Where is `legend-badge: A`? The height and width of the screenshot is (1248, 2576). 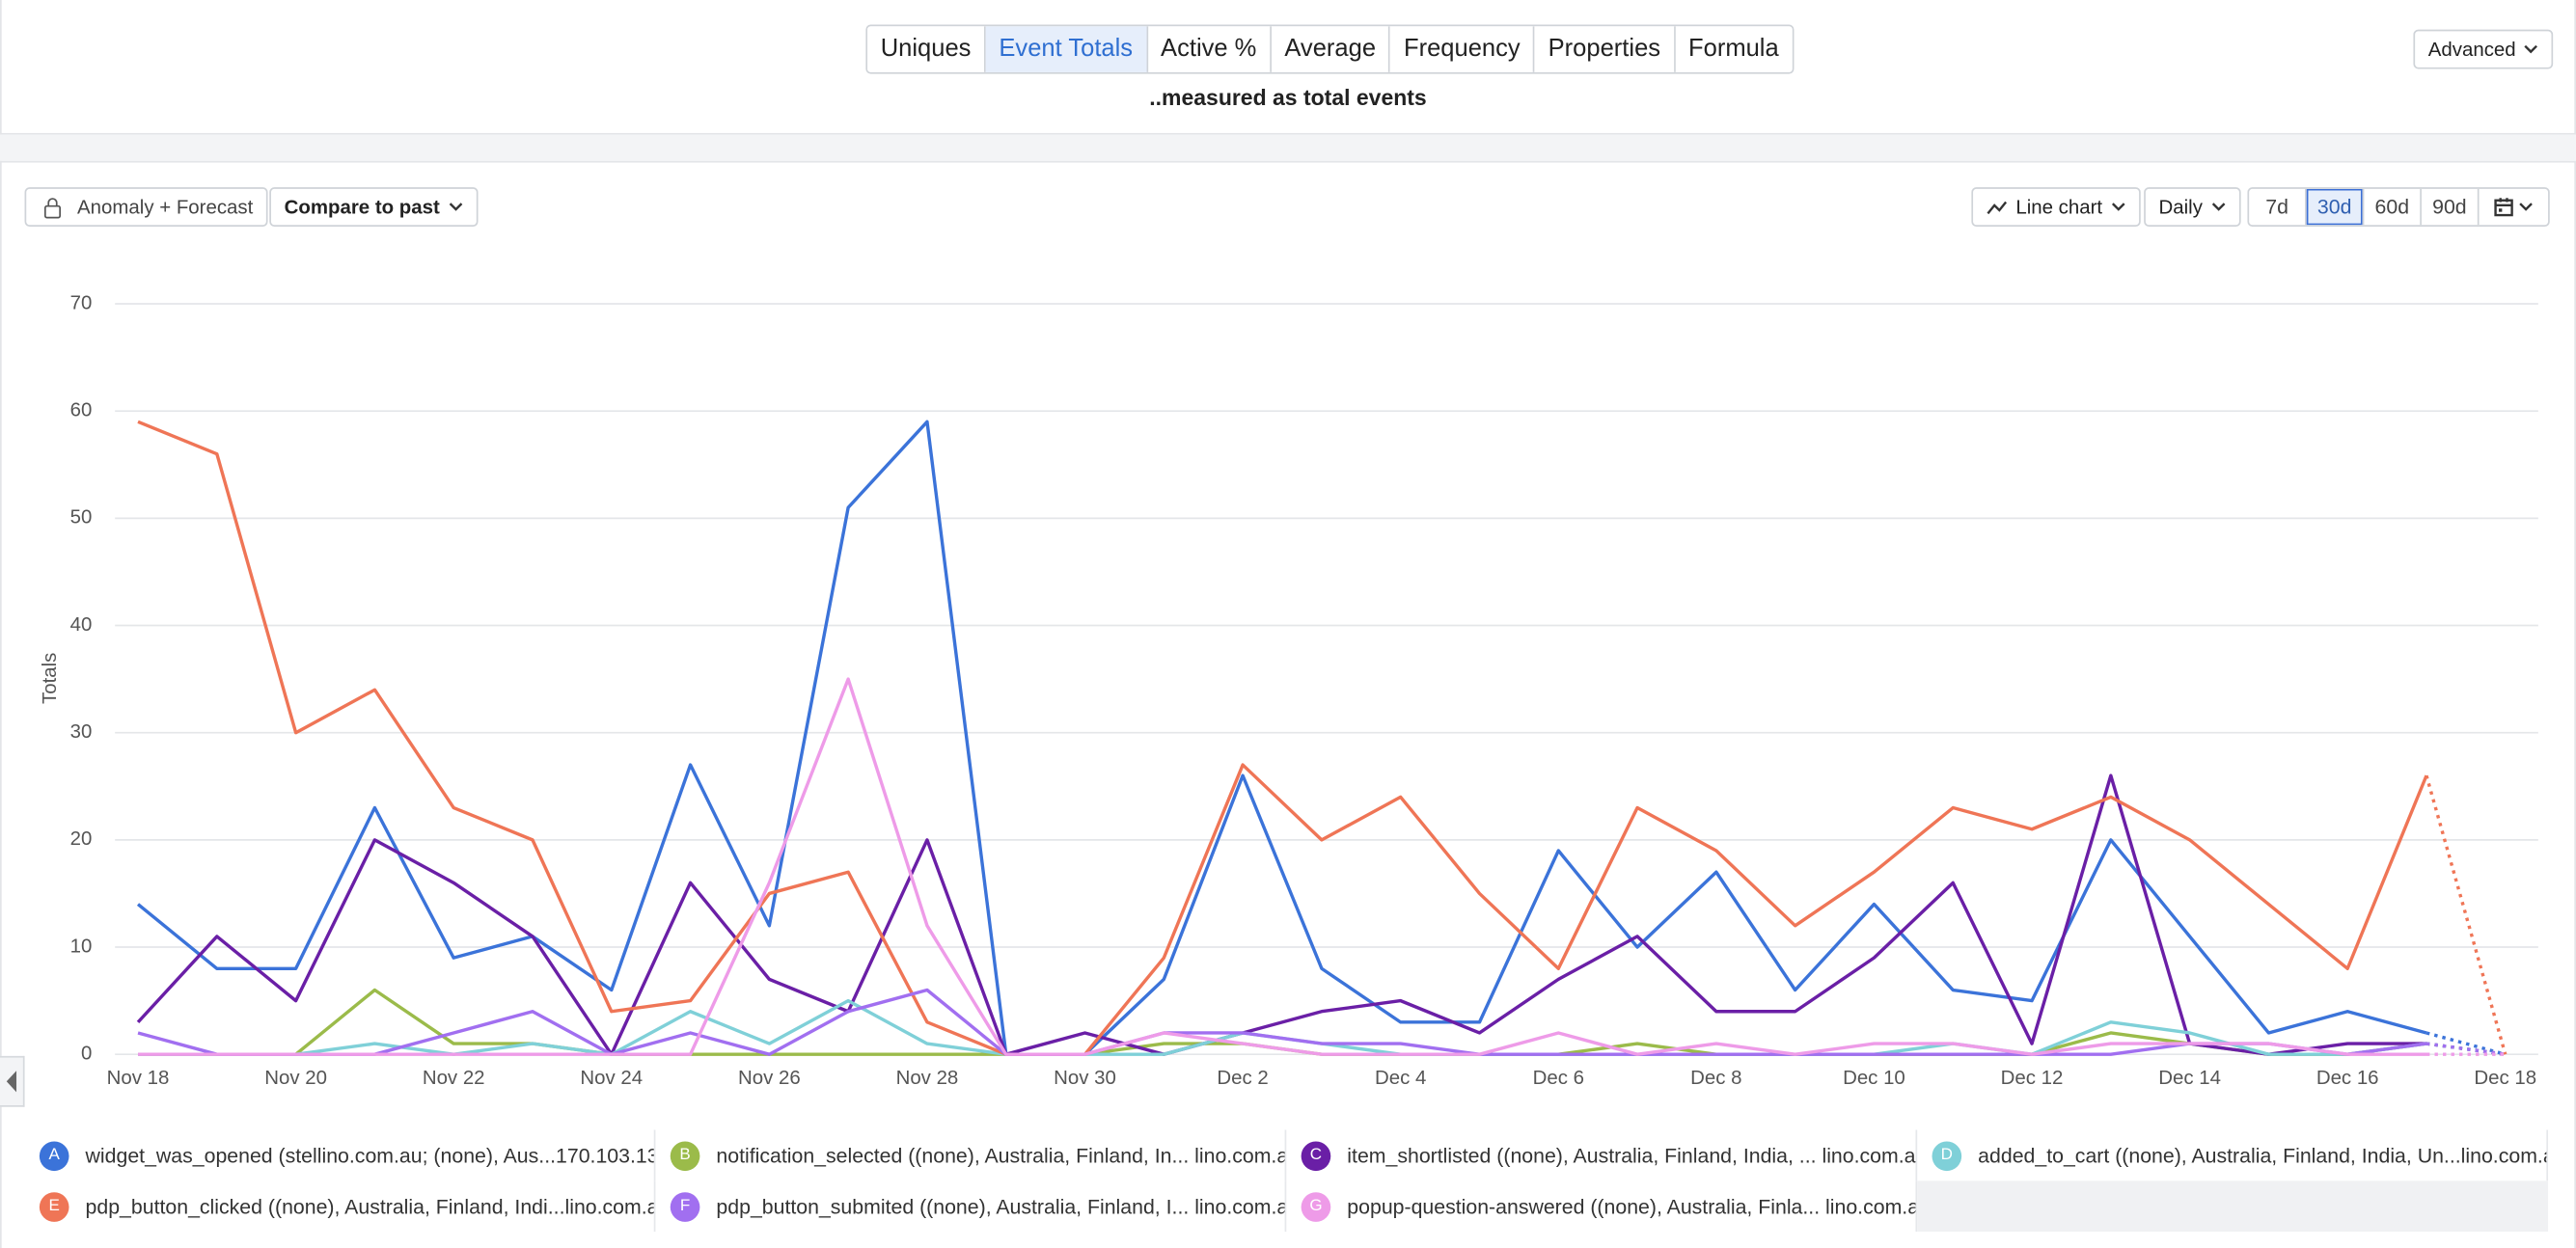 legend-badge: A is located at coordinates (54, 1155).